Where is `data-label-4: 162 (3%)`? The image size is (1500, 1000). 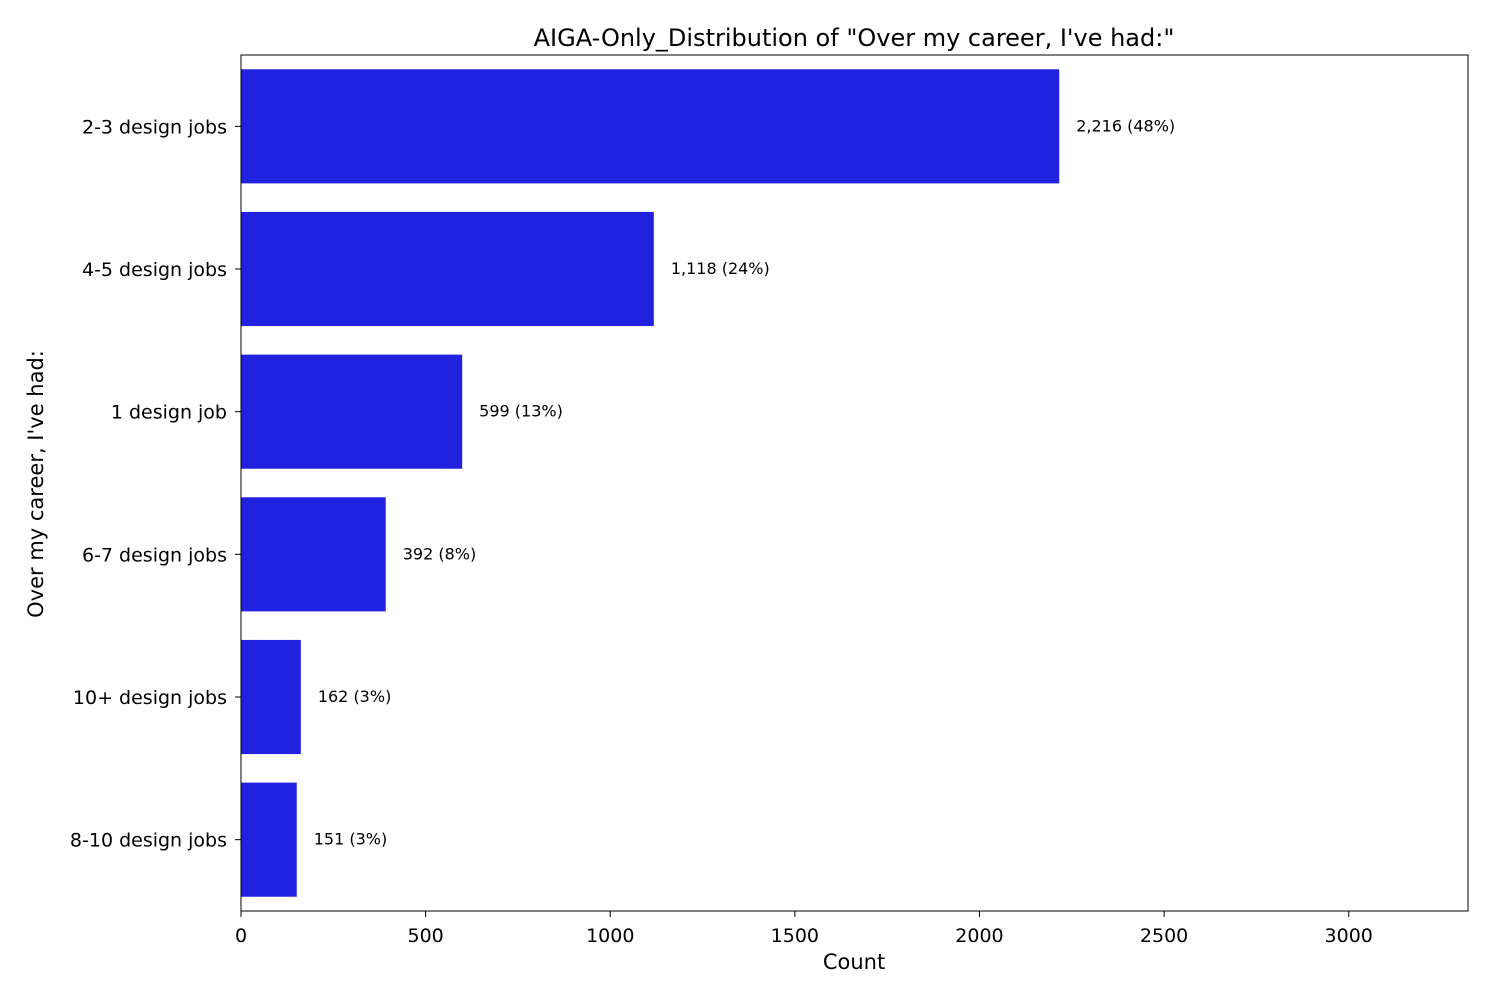 data-label-4: 162 (3%) is located at coordinates (355, 696).